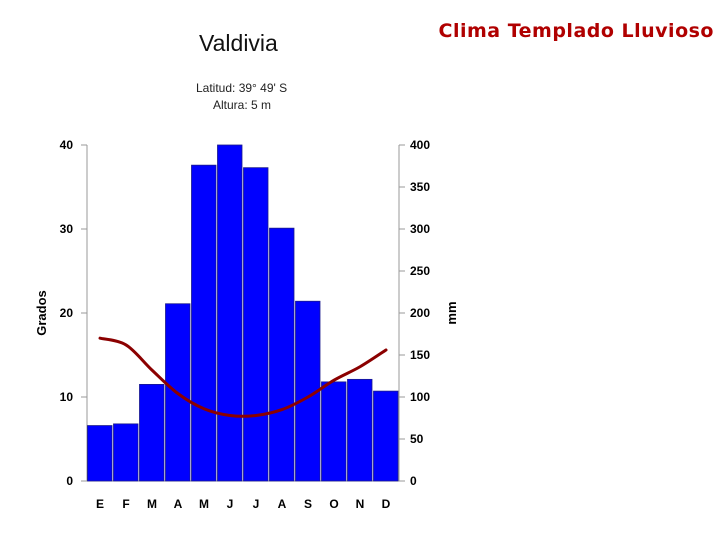 The height and width of the screenshot is (540, 720). I want to click on temperature-line, so click(243, 377).